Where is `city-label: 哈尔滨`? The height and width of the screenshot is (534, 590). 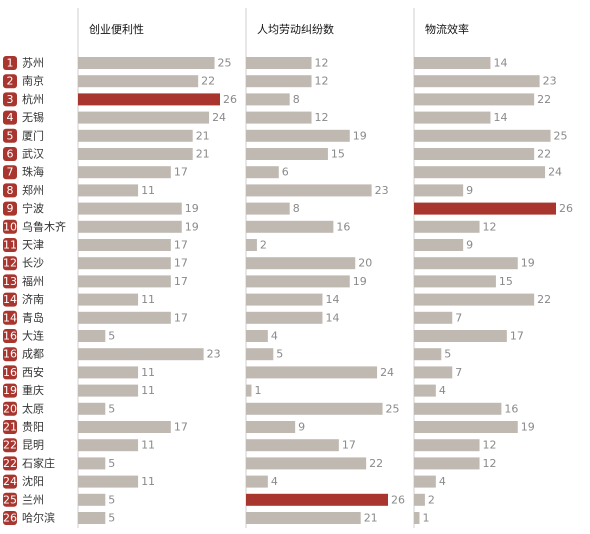 city-label: 哈尔滨 is located at coordinates (38, 518).